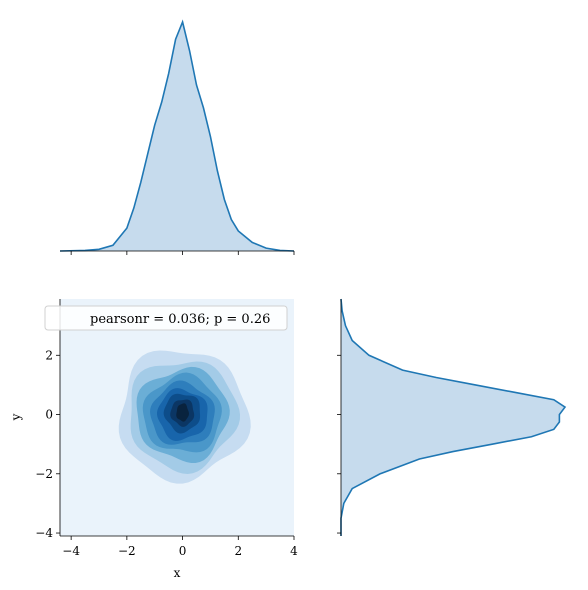  I want to click on marginal-x-ticks, so click(182, 253).